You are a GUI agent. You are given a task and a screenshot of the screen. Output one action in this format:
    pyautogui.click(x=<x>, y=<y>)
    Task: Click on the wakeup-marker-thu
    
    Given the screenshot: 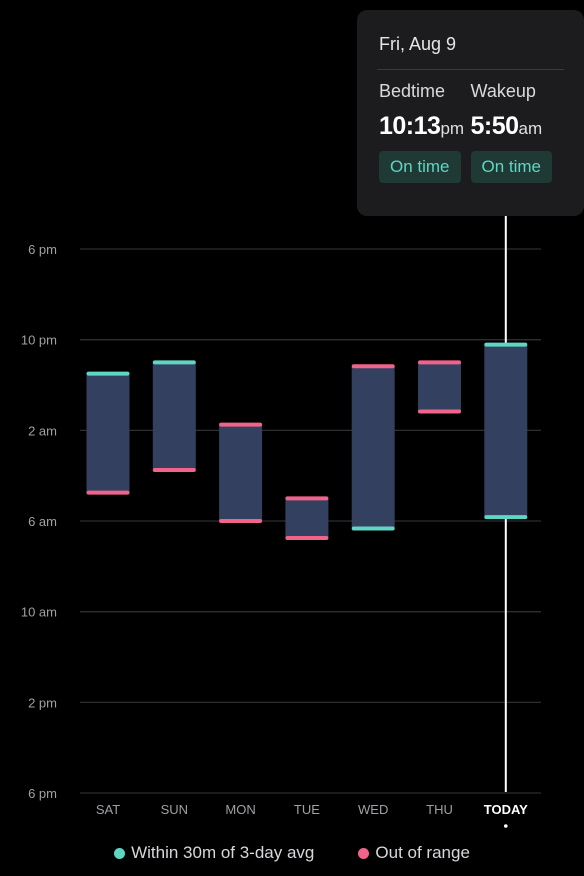 What is the action you would take?
    pyautogui.click(x=439, y=411)
    